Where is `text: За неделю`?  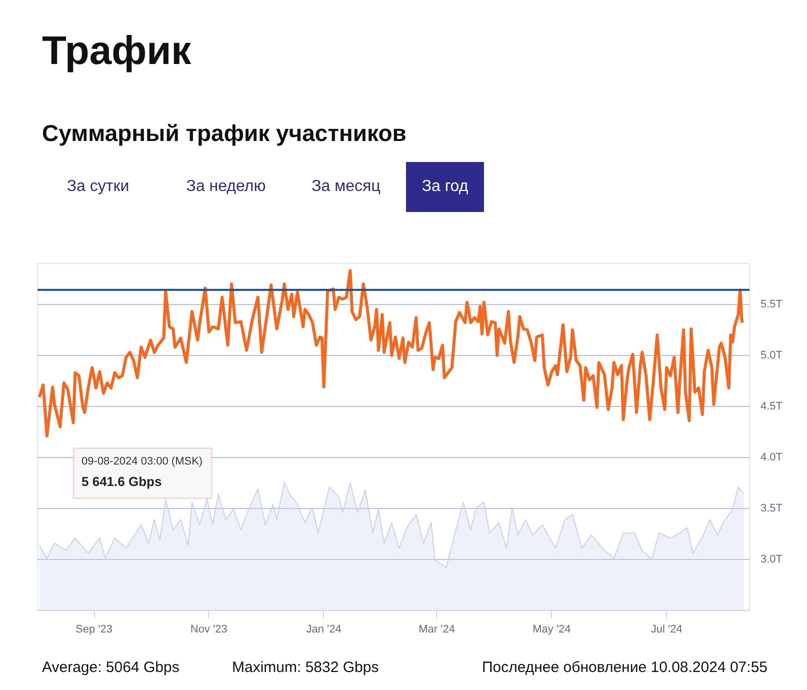
text: За неделю is located at coordinates (226, 187).